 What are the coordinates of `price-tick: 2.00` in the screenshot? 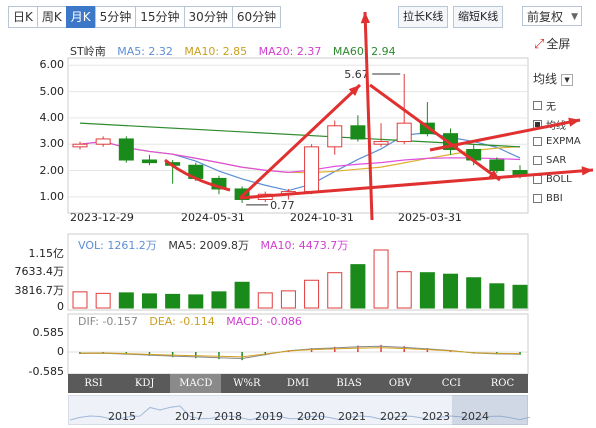 It's located at (52, 170).